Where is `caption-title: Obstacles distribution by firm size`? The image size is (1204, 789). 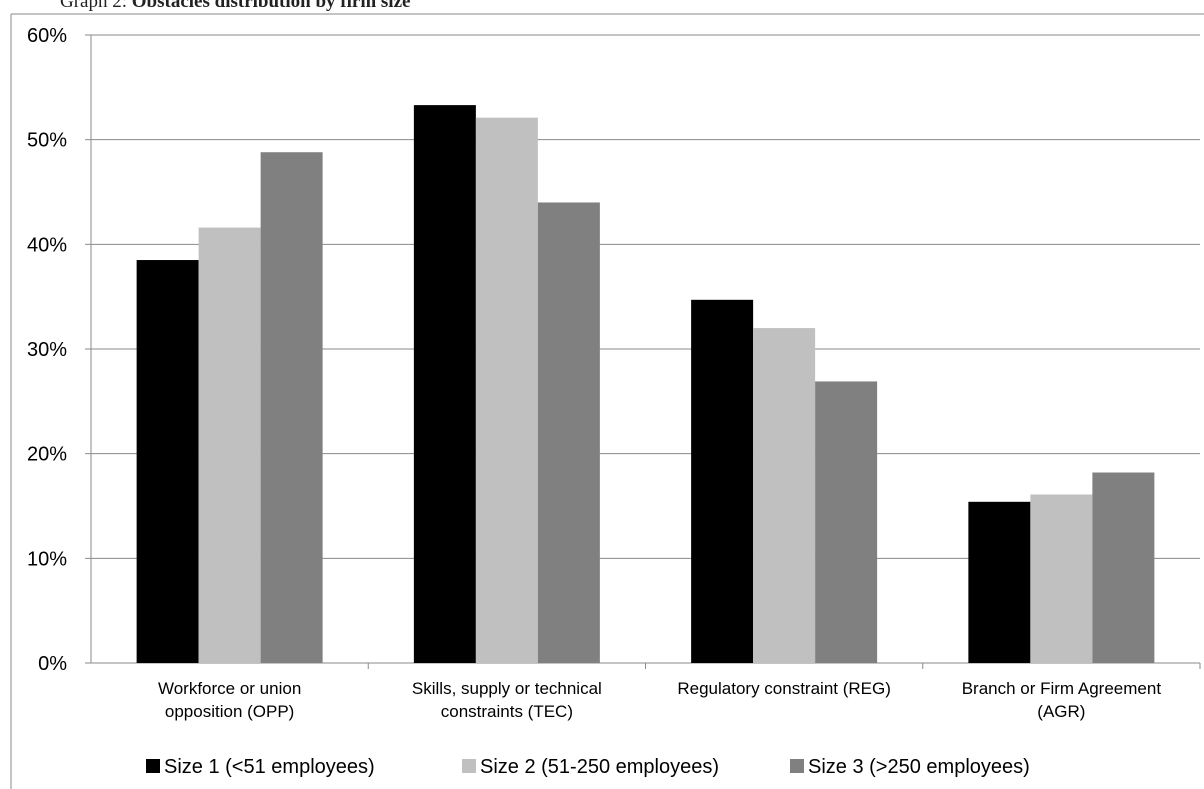
caption-title: Obstacles distribution by firm size is located at coordinates (271, 6).